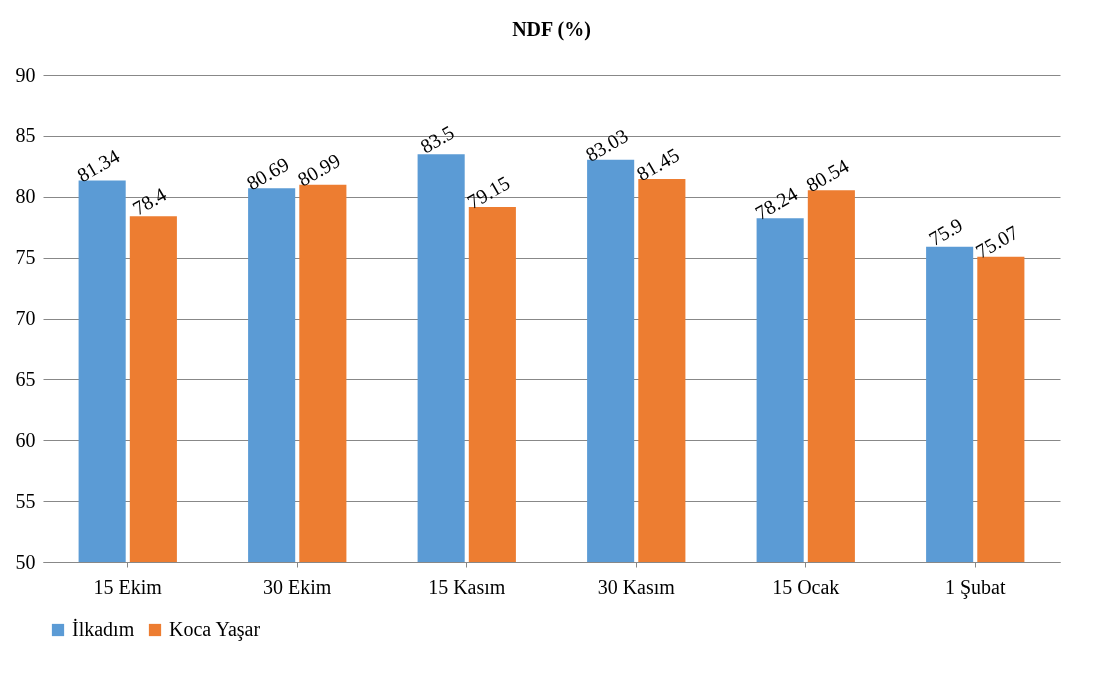 The height and width of the screenshot is (684, 1107). Describe the element at coordinates (437, 139) in the screenshot. I see `data-label: 83.5` at that location.